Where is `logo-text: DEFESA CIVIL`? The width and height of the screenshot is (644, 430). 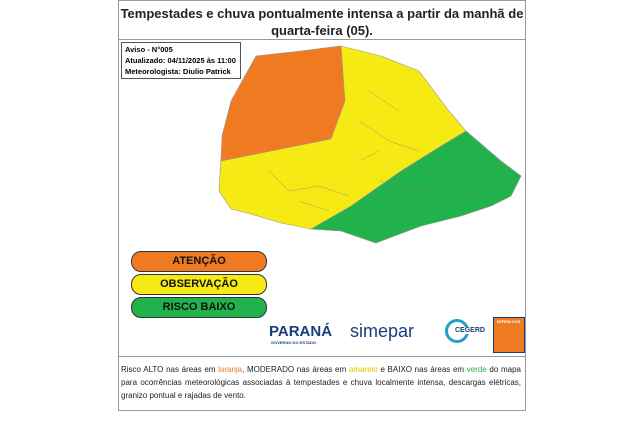
logo-text: DEFESA CIVIL is located at coordinates (509, 322).